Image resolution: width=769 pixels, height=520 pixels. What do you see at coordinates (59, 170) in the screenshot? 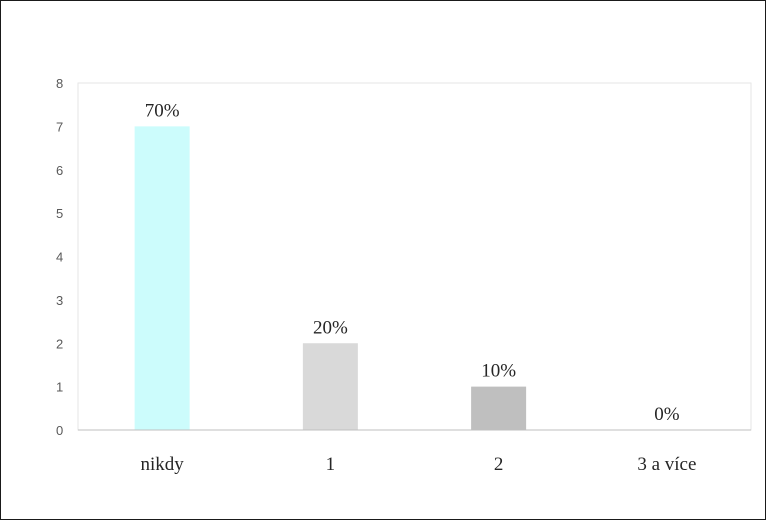
I see `y-tick-label: 6` at bounding box center [59, 170].